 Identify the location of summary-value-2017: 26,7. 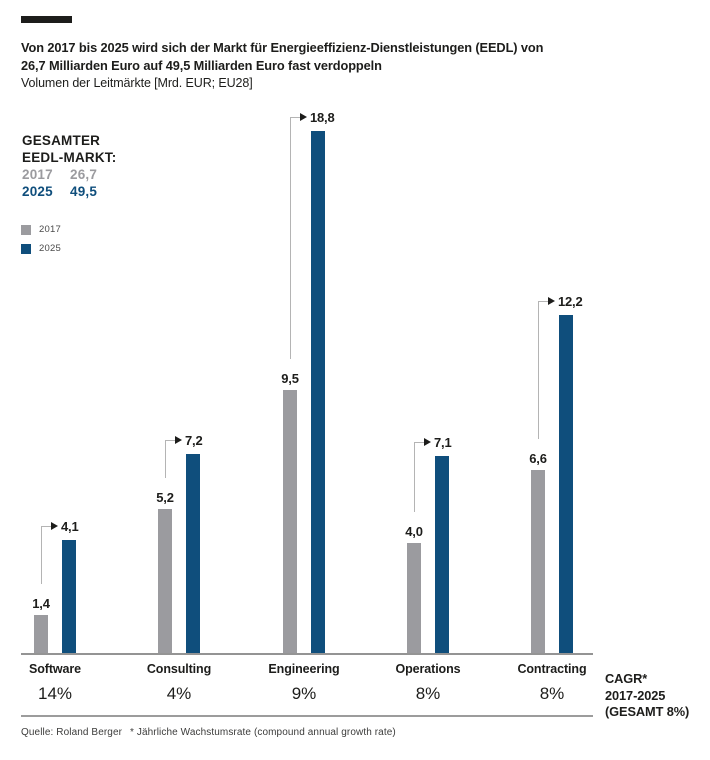
(84, 174).